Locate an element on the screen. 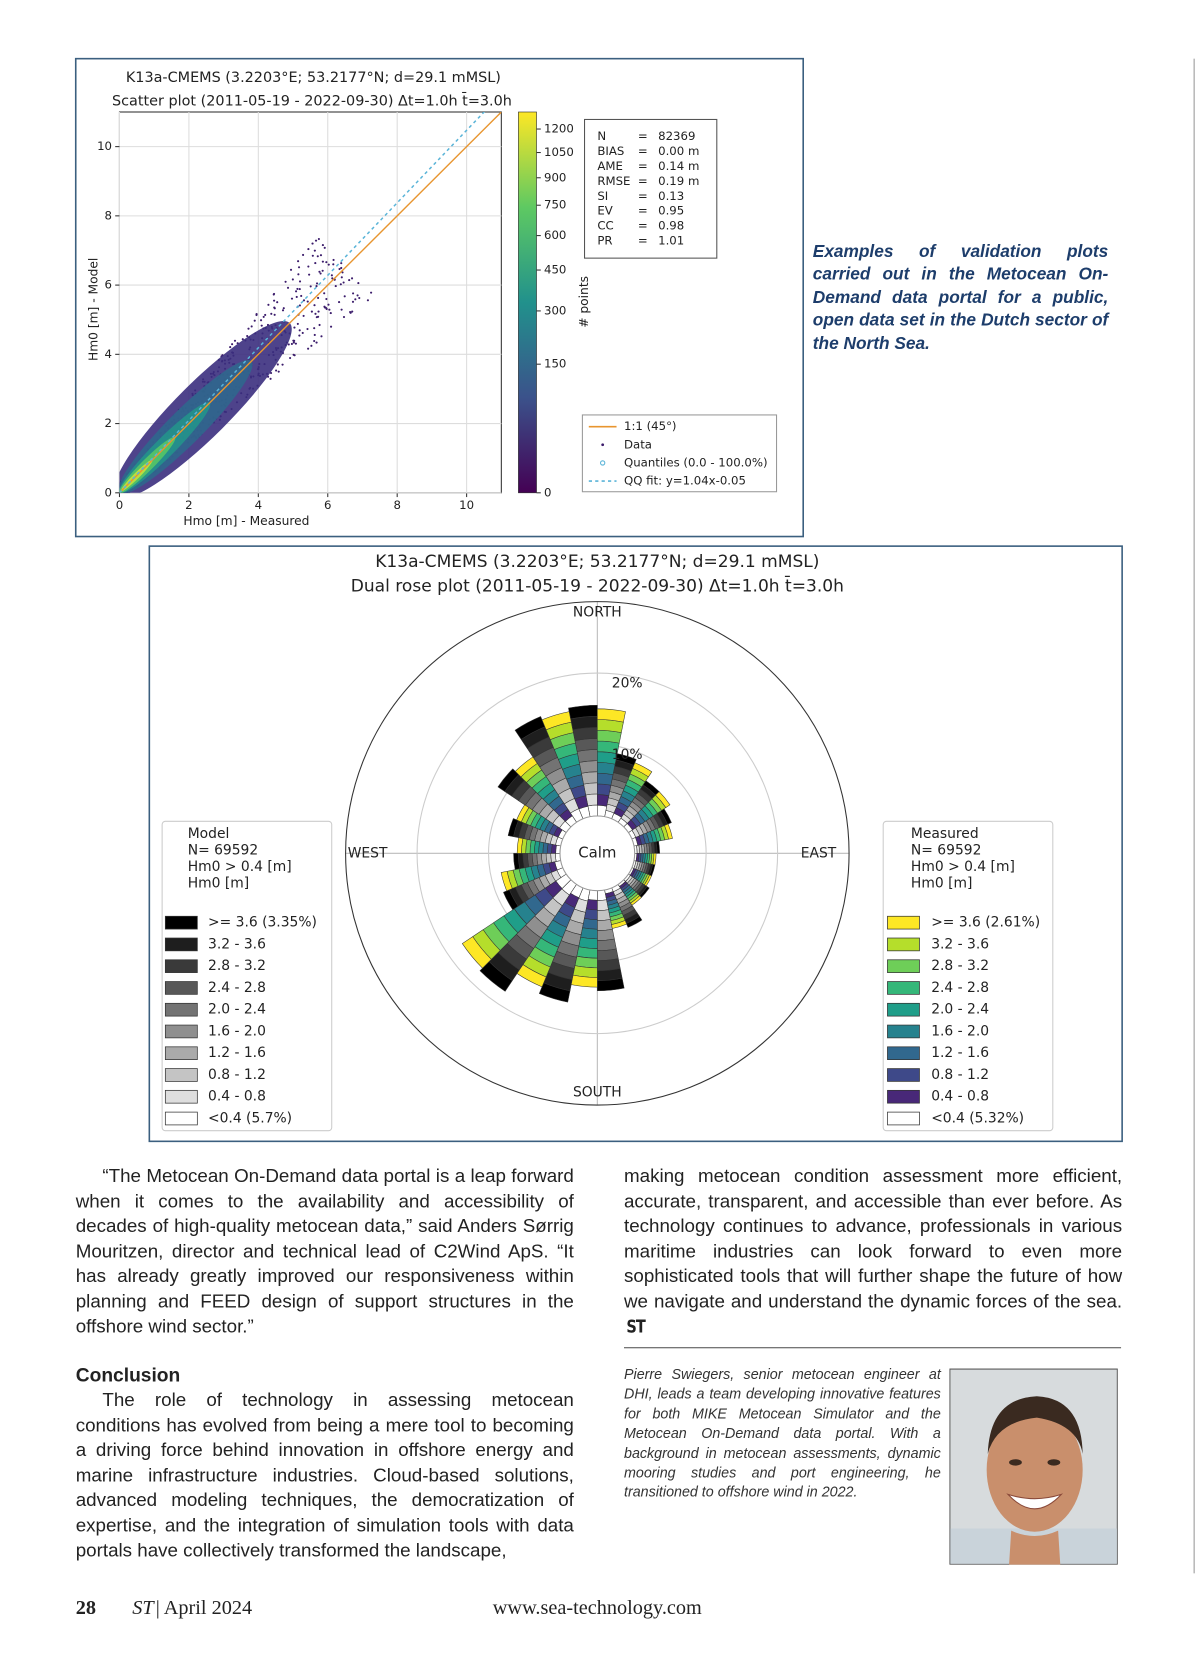  colorbar-tick-label: 600 is located at coordinates (555, 235).